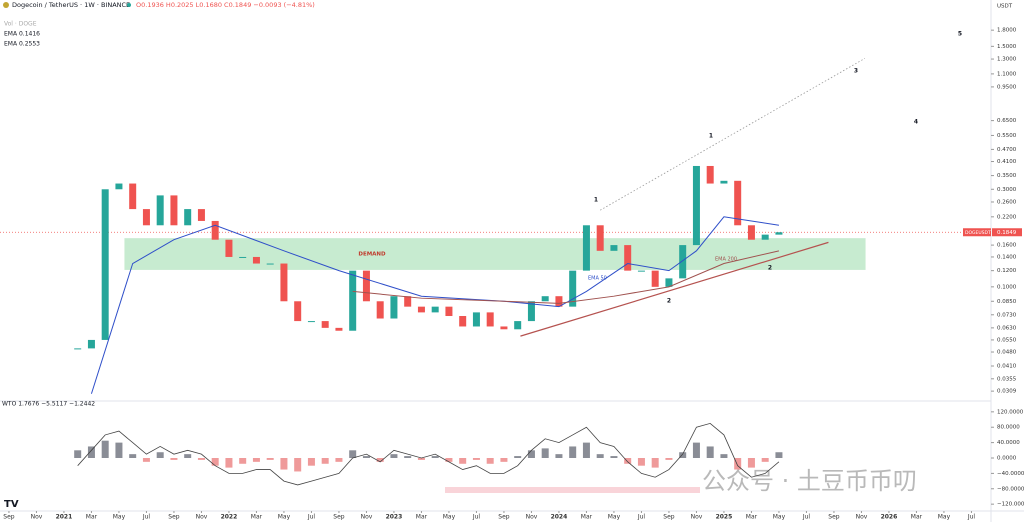 Image resolution: width=1024 pixels, height=522 pixels. What do you see at coordinates (1007, 136) in the screenshot?
I see `y-tick-label: 0.5500` at bounding box center [1007, 136].